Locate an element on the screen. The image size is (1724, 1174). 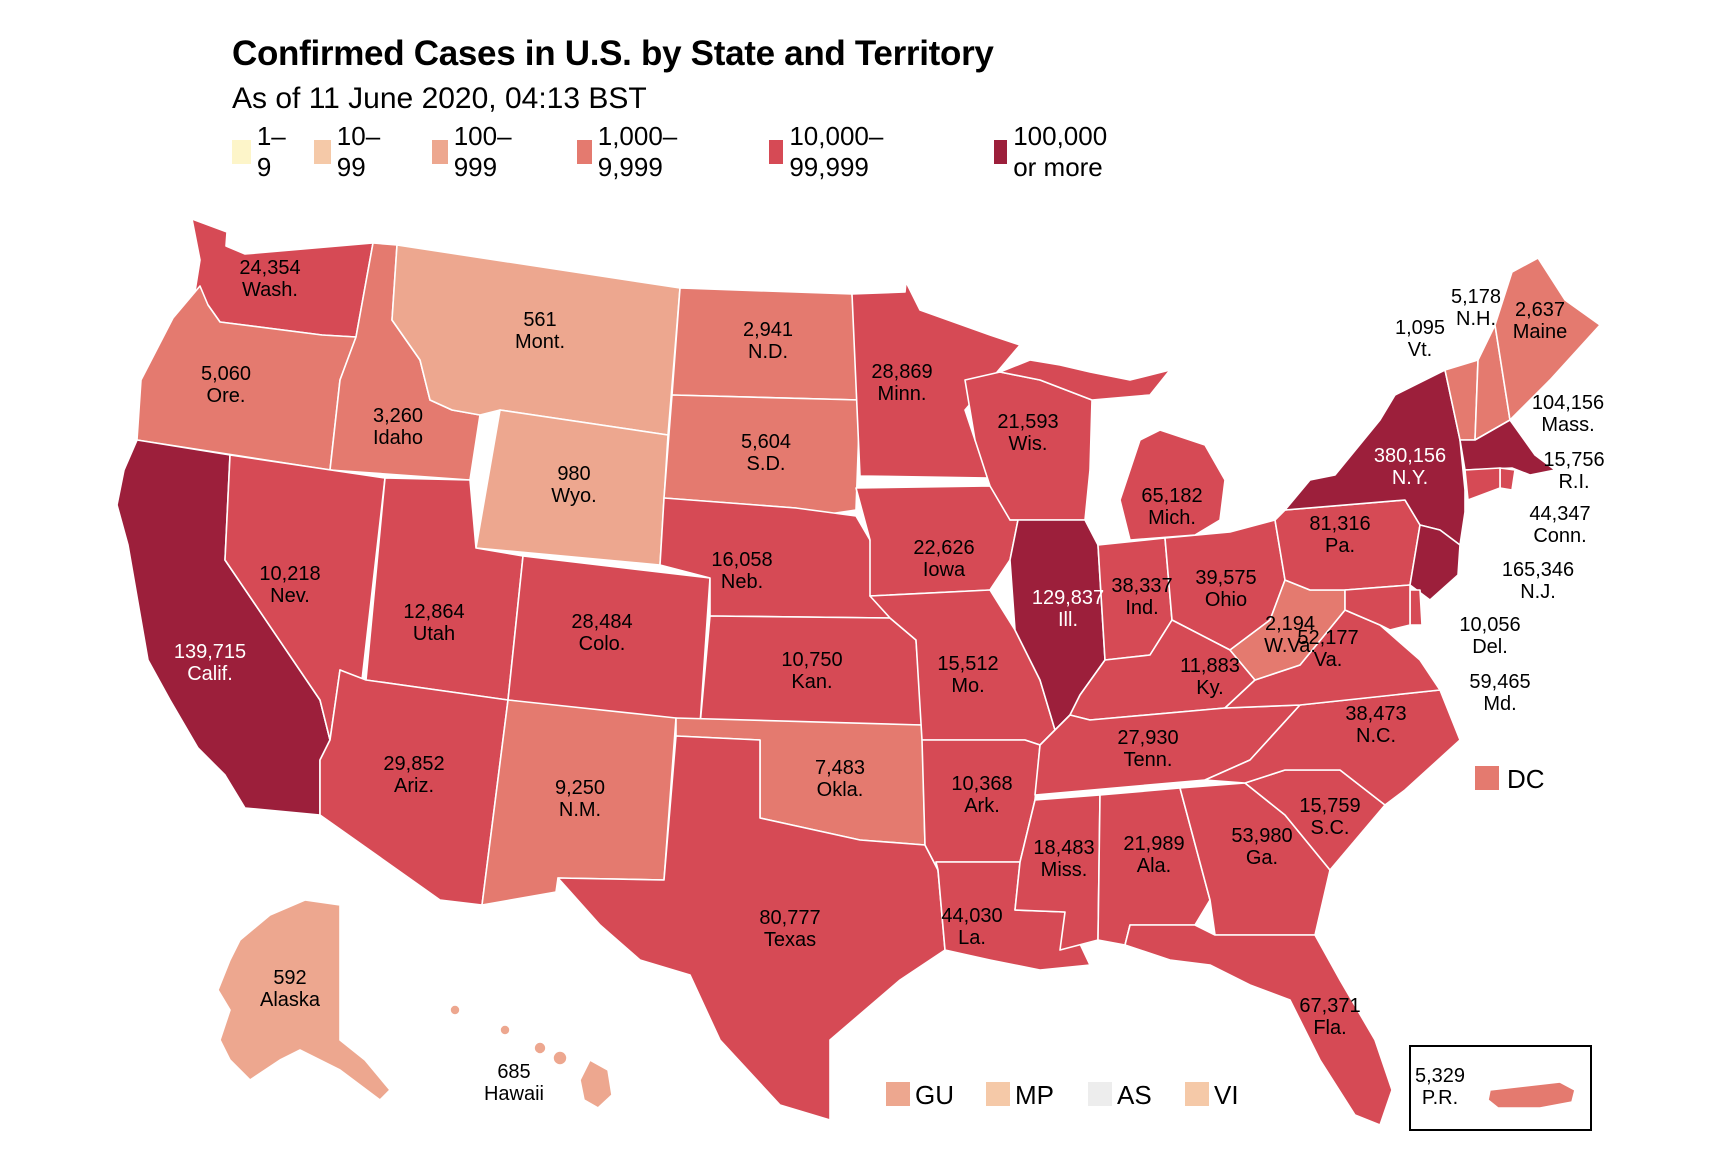
state-abbr-ga: Ga. is located at coordinates (1262, 858).